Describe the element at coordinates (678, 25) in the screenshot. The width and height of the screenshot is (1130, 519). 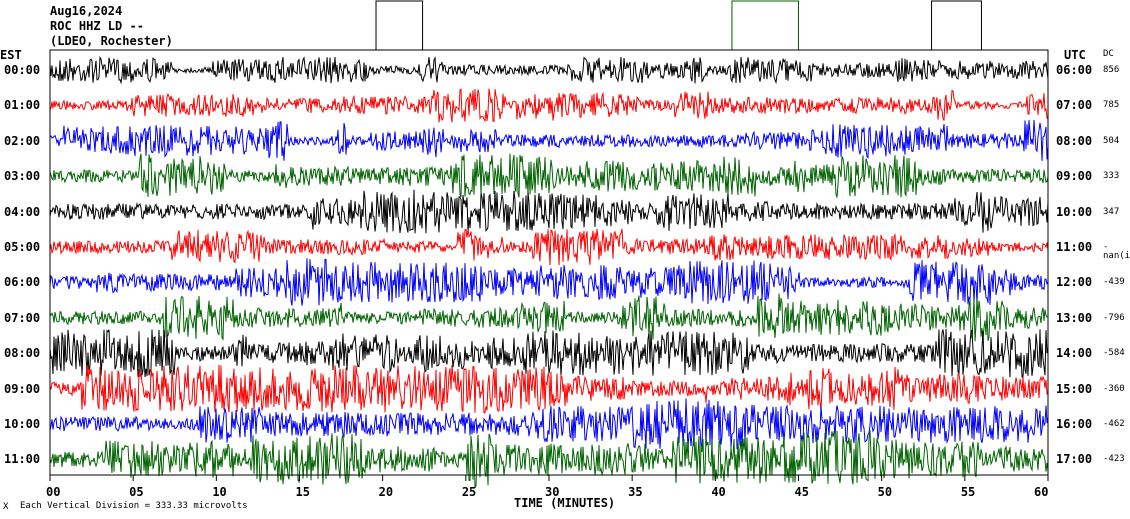
I see `event-markers` at that location.